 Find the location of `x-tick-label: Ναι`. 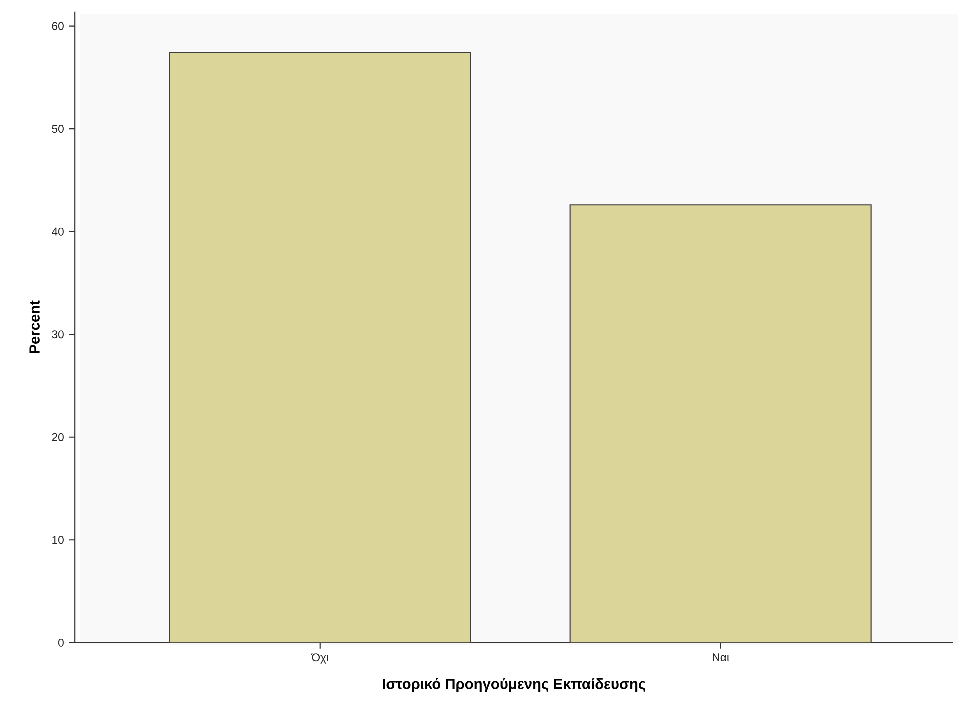

x-tick-label: Ναι is located at coordinates (721, 658).